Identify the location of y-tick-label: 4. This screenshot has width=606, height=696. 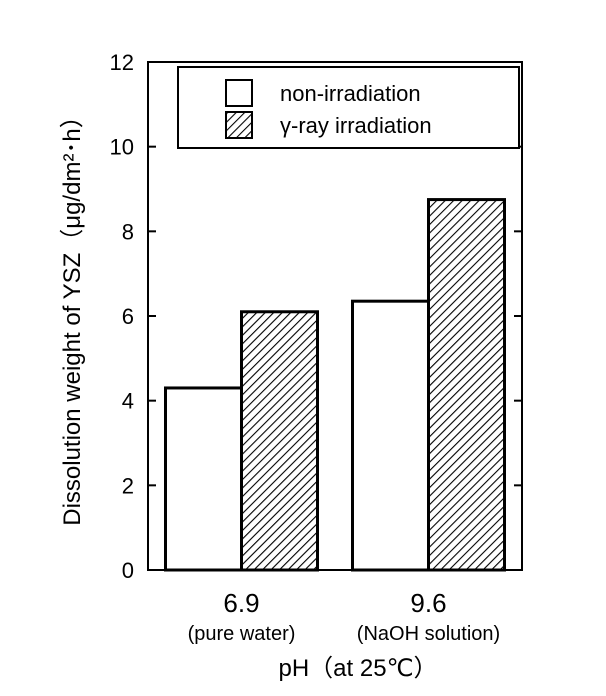
(128, 401).